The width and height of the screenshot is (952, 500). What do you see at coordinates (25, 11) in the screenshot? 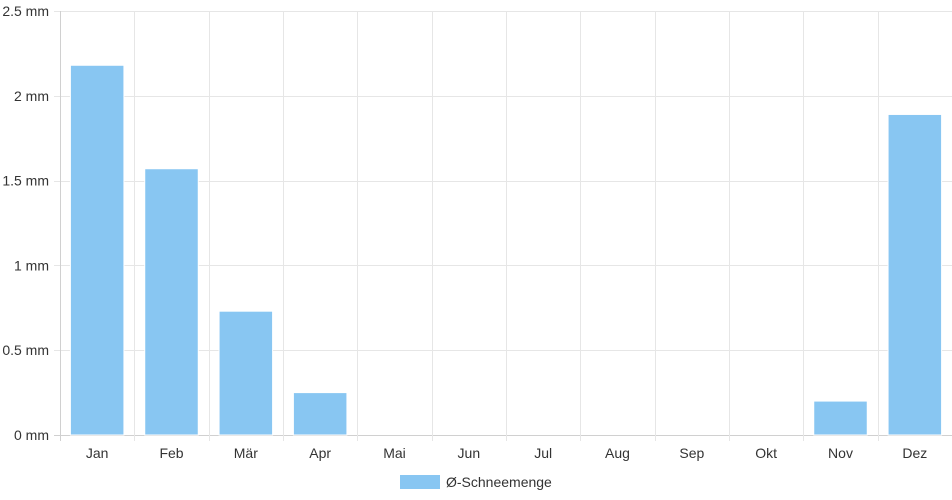
I see `y-tick-label: 2.5 mm` at bounding box center [25, 11].